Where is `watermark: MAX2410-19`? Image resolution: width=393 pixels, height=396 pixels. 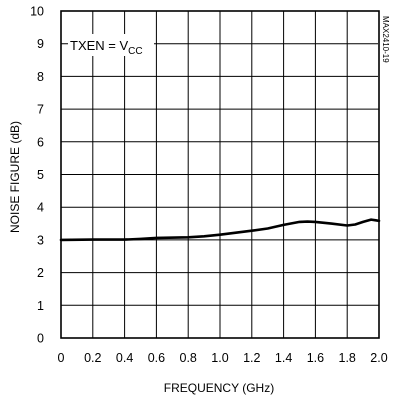
watermark: MAX2410-19 is located at coordinates (384, 47).